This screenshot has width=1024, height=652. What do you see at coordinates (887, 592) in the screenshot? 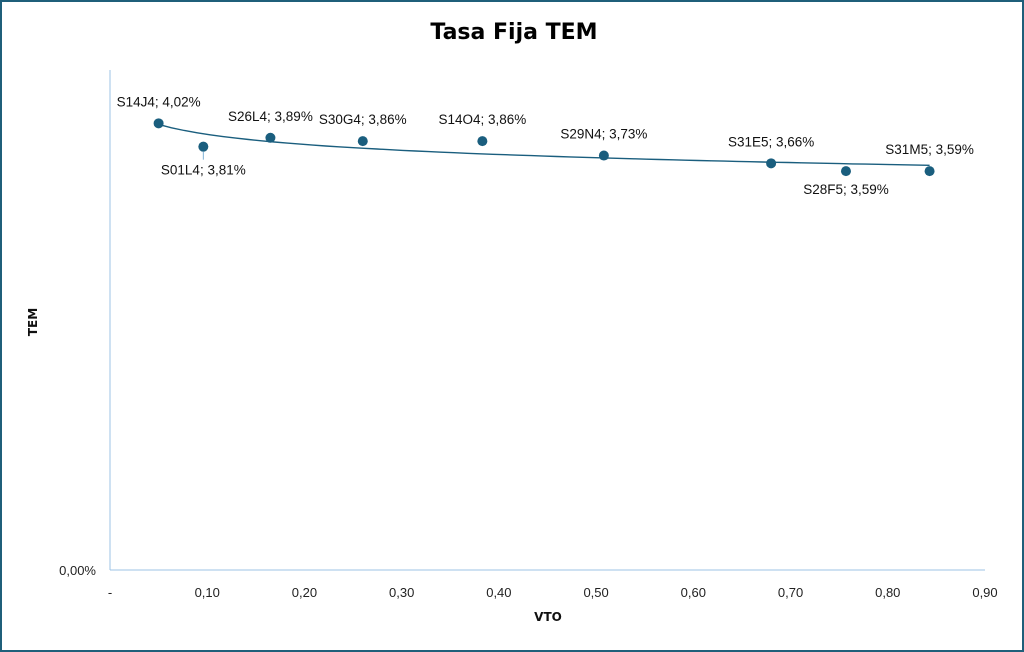
I see `x-tick-label: 0,80` at bounding box center [887, 592].